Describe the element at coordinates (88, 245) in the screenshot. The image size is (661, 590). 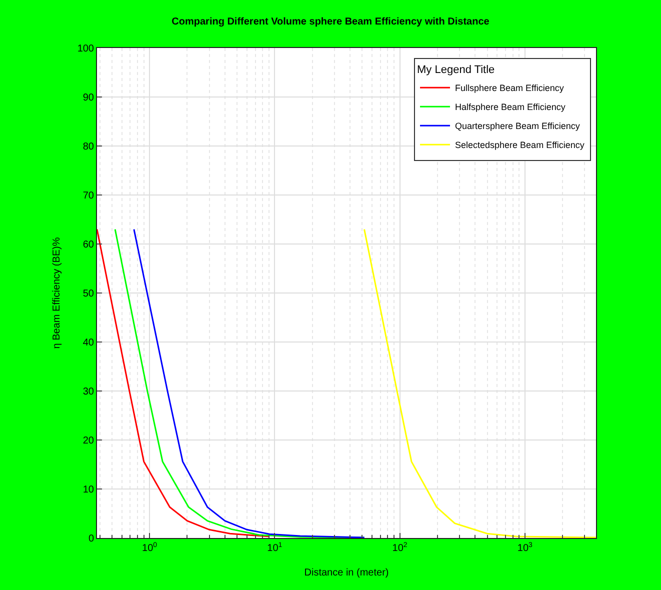
I see `y-tick-label: 60` at that location.